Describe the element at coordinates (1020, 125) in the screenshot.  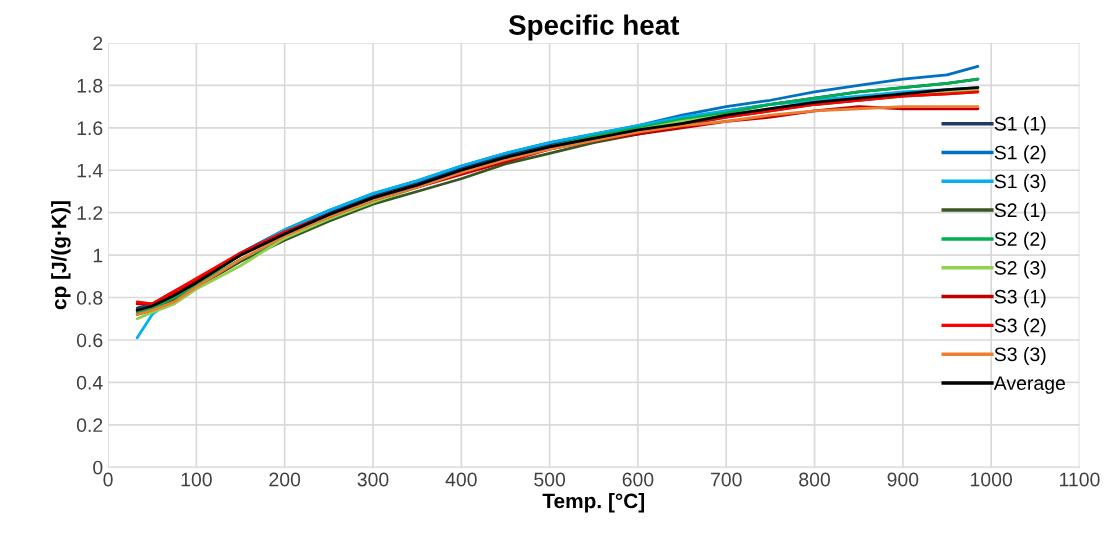
I see `legend-label: S1 (1)` at that location.